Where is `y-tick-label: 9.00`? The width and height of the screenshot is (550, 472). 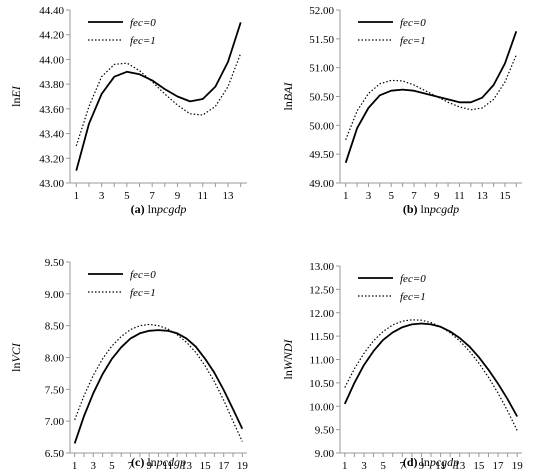 y-tick-label: 9.00 is located at coordinates (55, 295).